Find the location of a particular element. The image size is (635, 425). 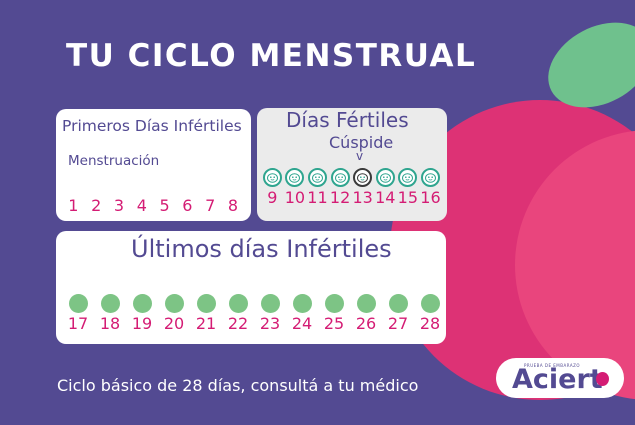

day-number: 19 is located at coordinates (142, 323).